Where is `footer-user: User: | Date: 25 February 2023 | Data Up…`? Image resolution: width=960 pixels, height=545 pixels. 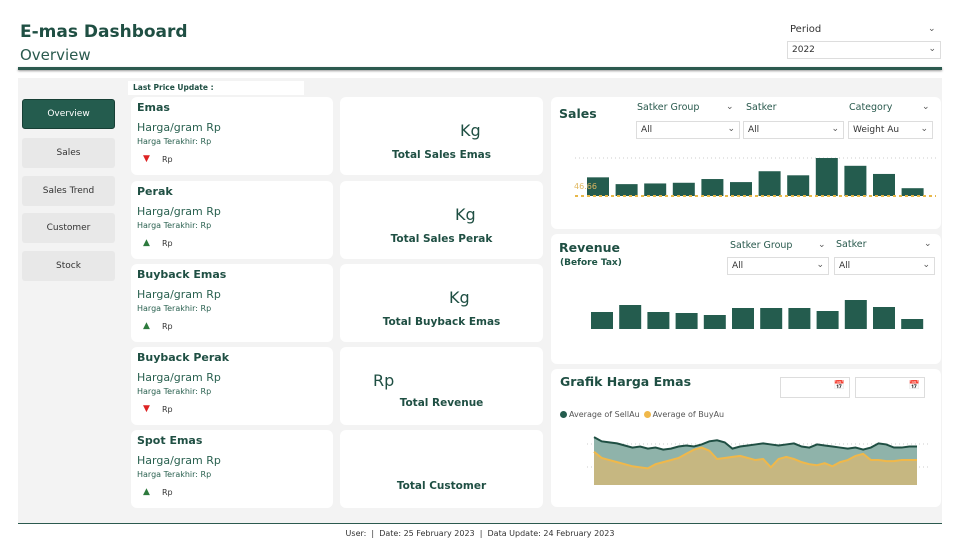 footer-user: User: | Date: 25 February 2023 | Data Up… is located at coordinates (480, 533).